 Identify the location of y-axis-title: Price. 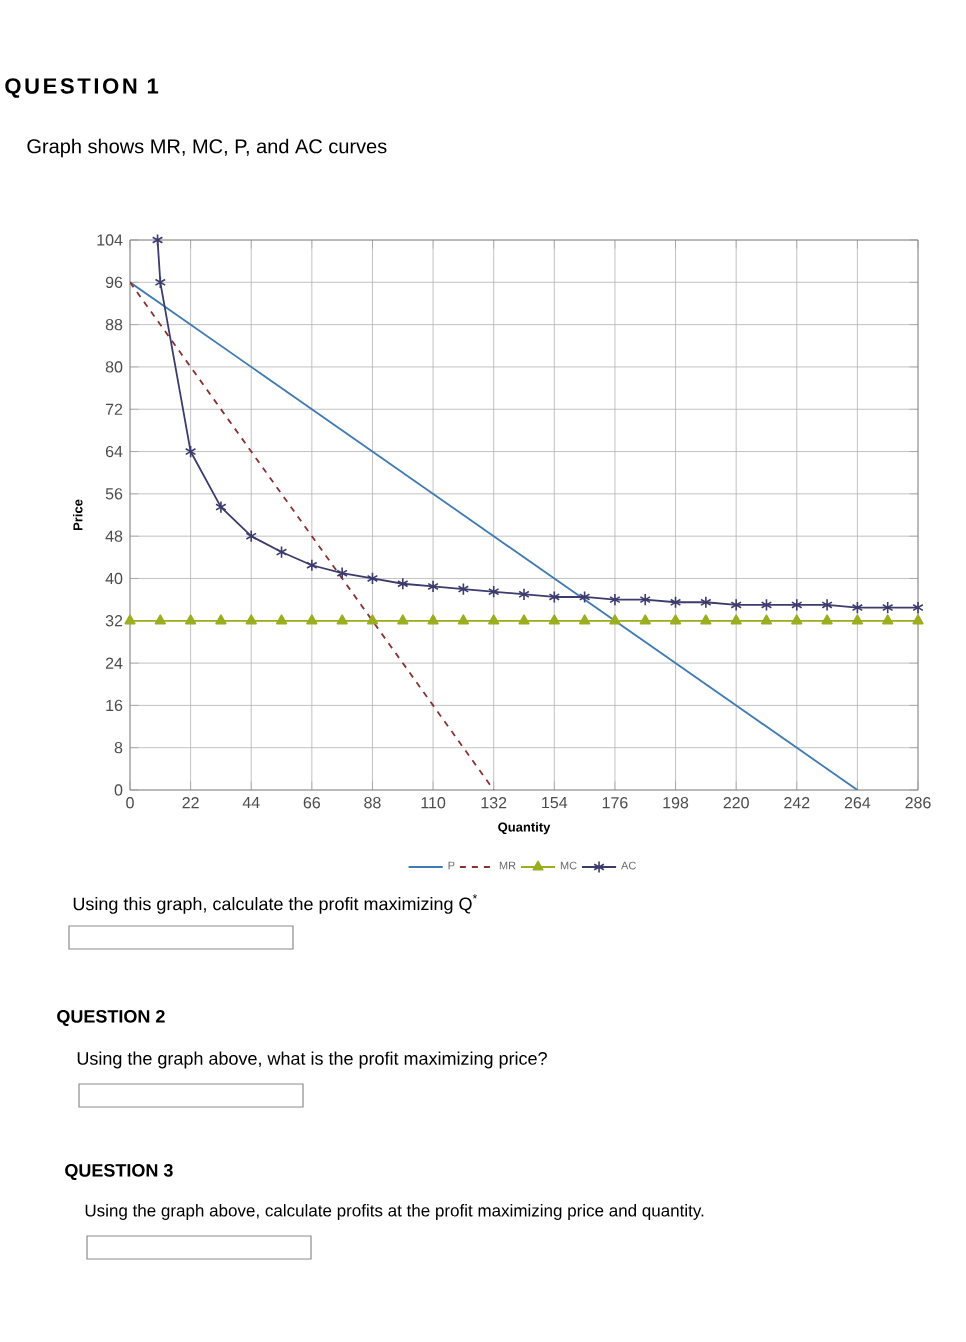
(77, 515).